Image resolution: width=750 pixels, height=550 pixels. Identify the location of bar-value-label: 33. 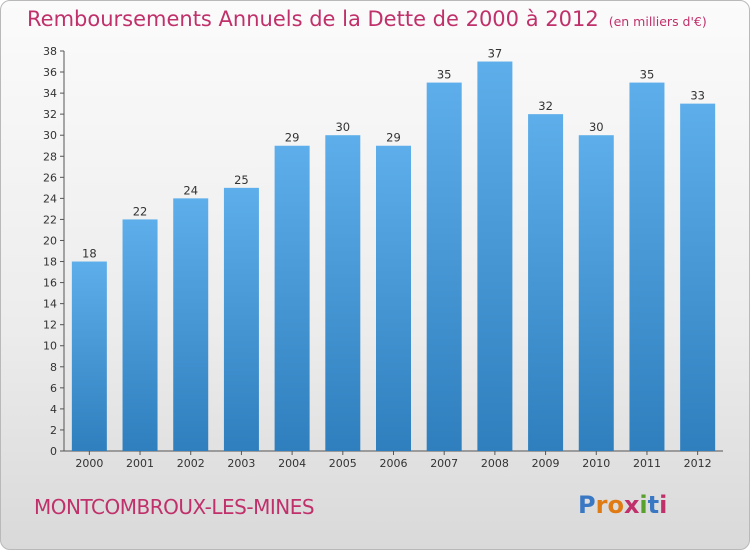
(697, 96).